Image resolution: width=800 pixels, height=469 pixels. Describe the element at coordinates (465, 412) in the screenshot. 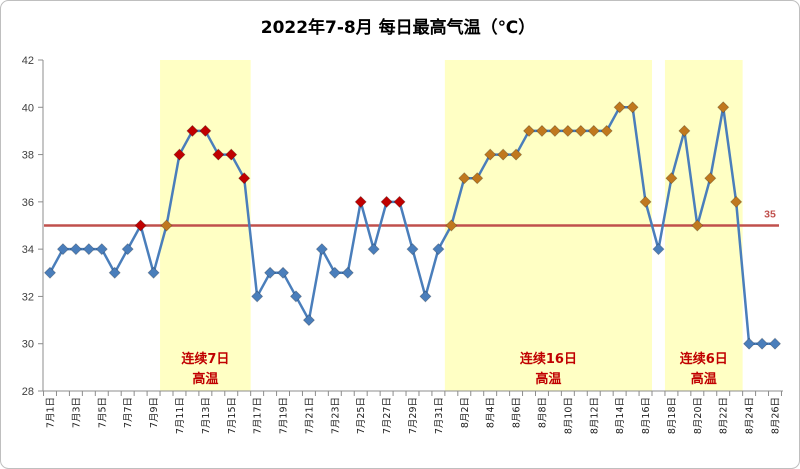

I see `x-tick-label: 8月2日` at that location.